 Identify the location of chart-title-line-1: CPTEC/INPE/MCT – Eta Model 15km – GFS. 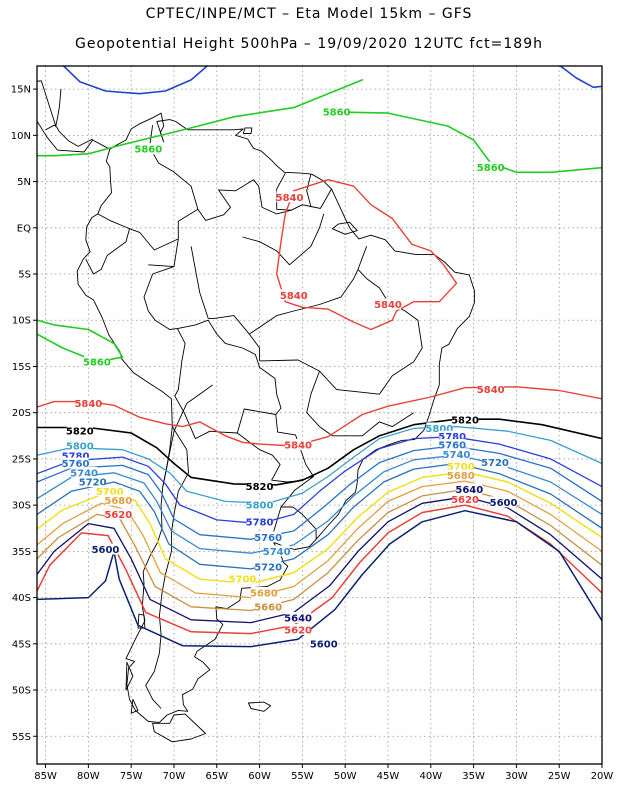
(309, 14).